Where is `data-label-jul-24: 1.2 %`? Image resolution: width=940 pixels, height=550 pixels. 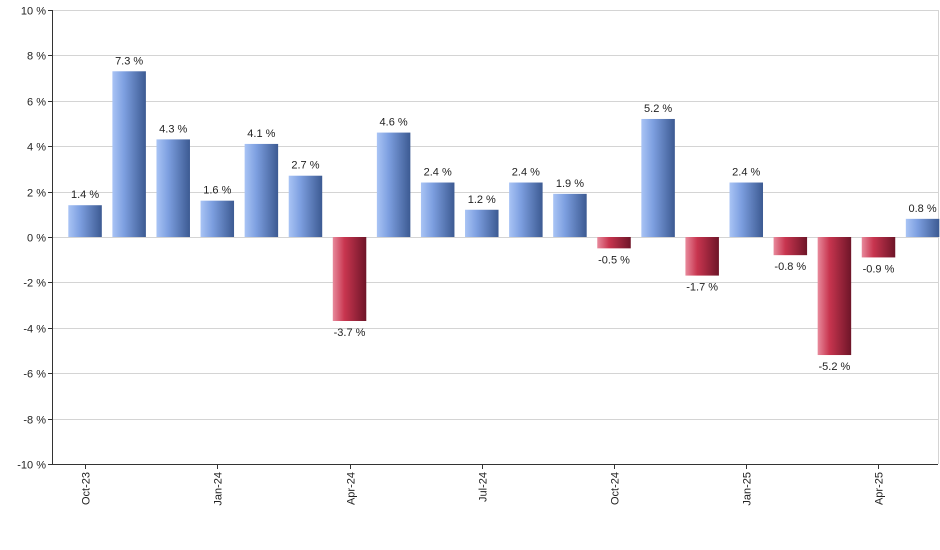
data-label-jul-24: 1.2 % is located at coordinates (482, 200).